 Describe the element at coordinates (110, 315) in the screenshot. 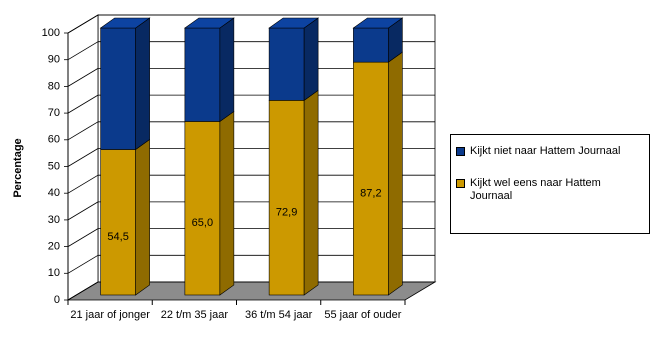

I see `x-tick-label: 21 jaar of jonger` at that location.